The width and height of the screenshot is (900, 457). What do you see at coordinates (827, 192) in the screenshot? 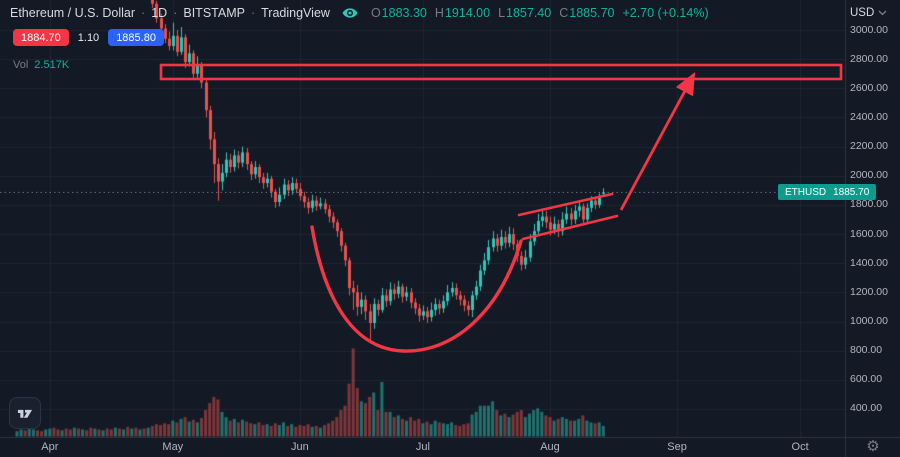
I see `last-price-tag: ETHUSD 1885.70` at bounding box center [827, 192].